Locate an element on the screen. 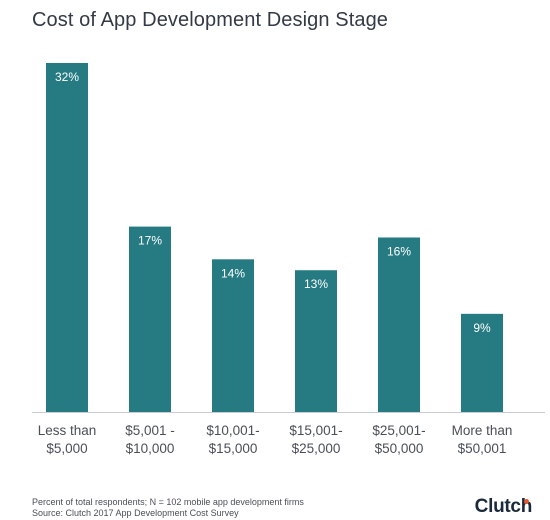 The height and width of the screenshot is (520, 550). category-label-3: $15,001-$25,000 is located at coordinates (315, 439).